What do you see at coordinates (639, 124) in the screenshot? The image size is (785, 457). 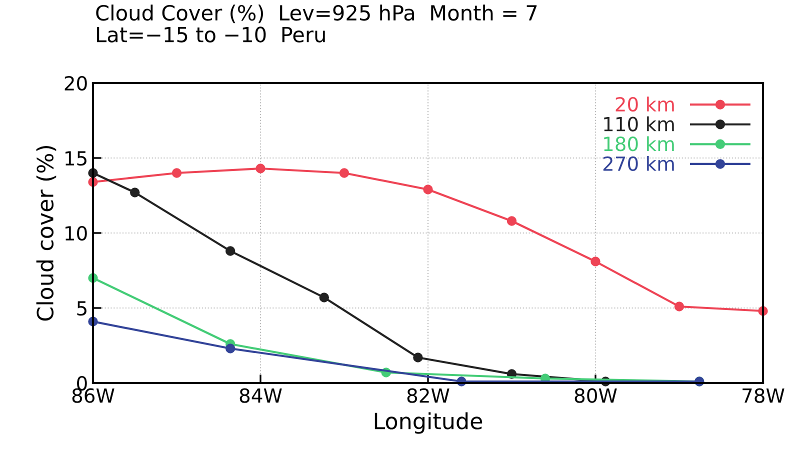 I see `legend-label: 110 km` at bounding box center [639, 124].